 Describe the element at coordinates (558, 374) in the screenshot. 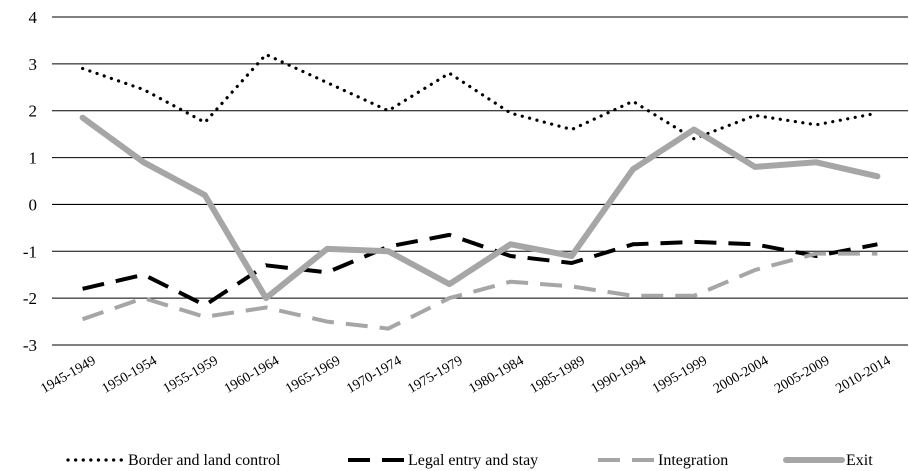

I see `x-tick-label: 1985-1989` at that location.